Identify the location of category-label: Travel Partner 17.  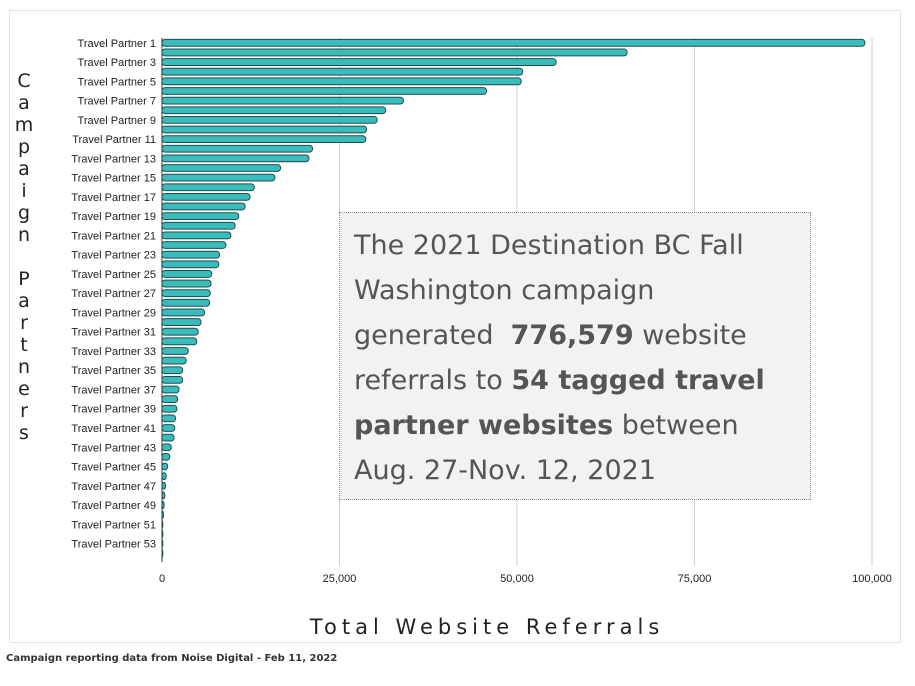
(113, 198).